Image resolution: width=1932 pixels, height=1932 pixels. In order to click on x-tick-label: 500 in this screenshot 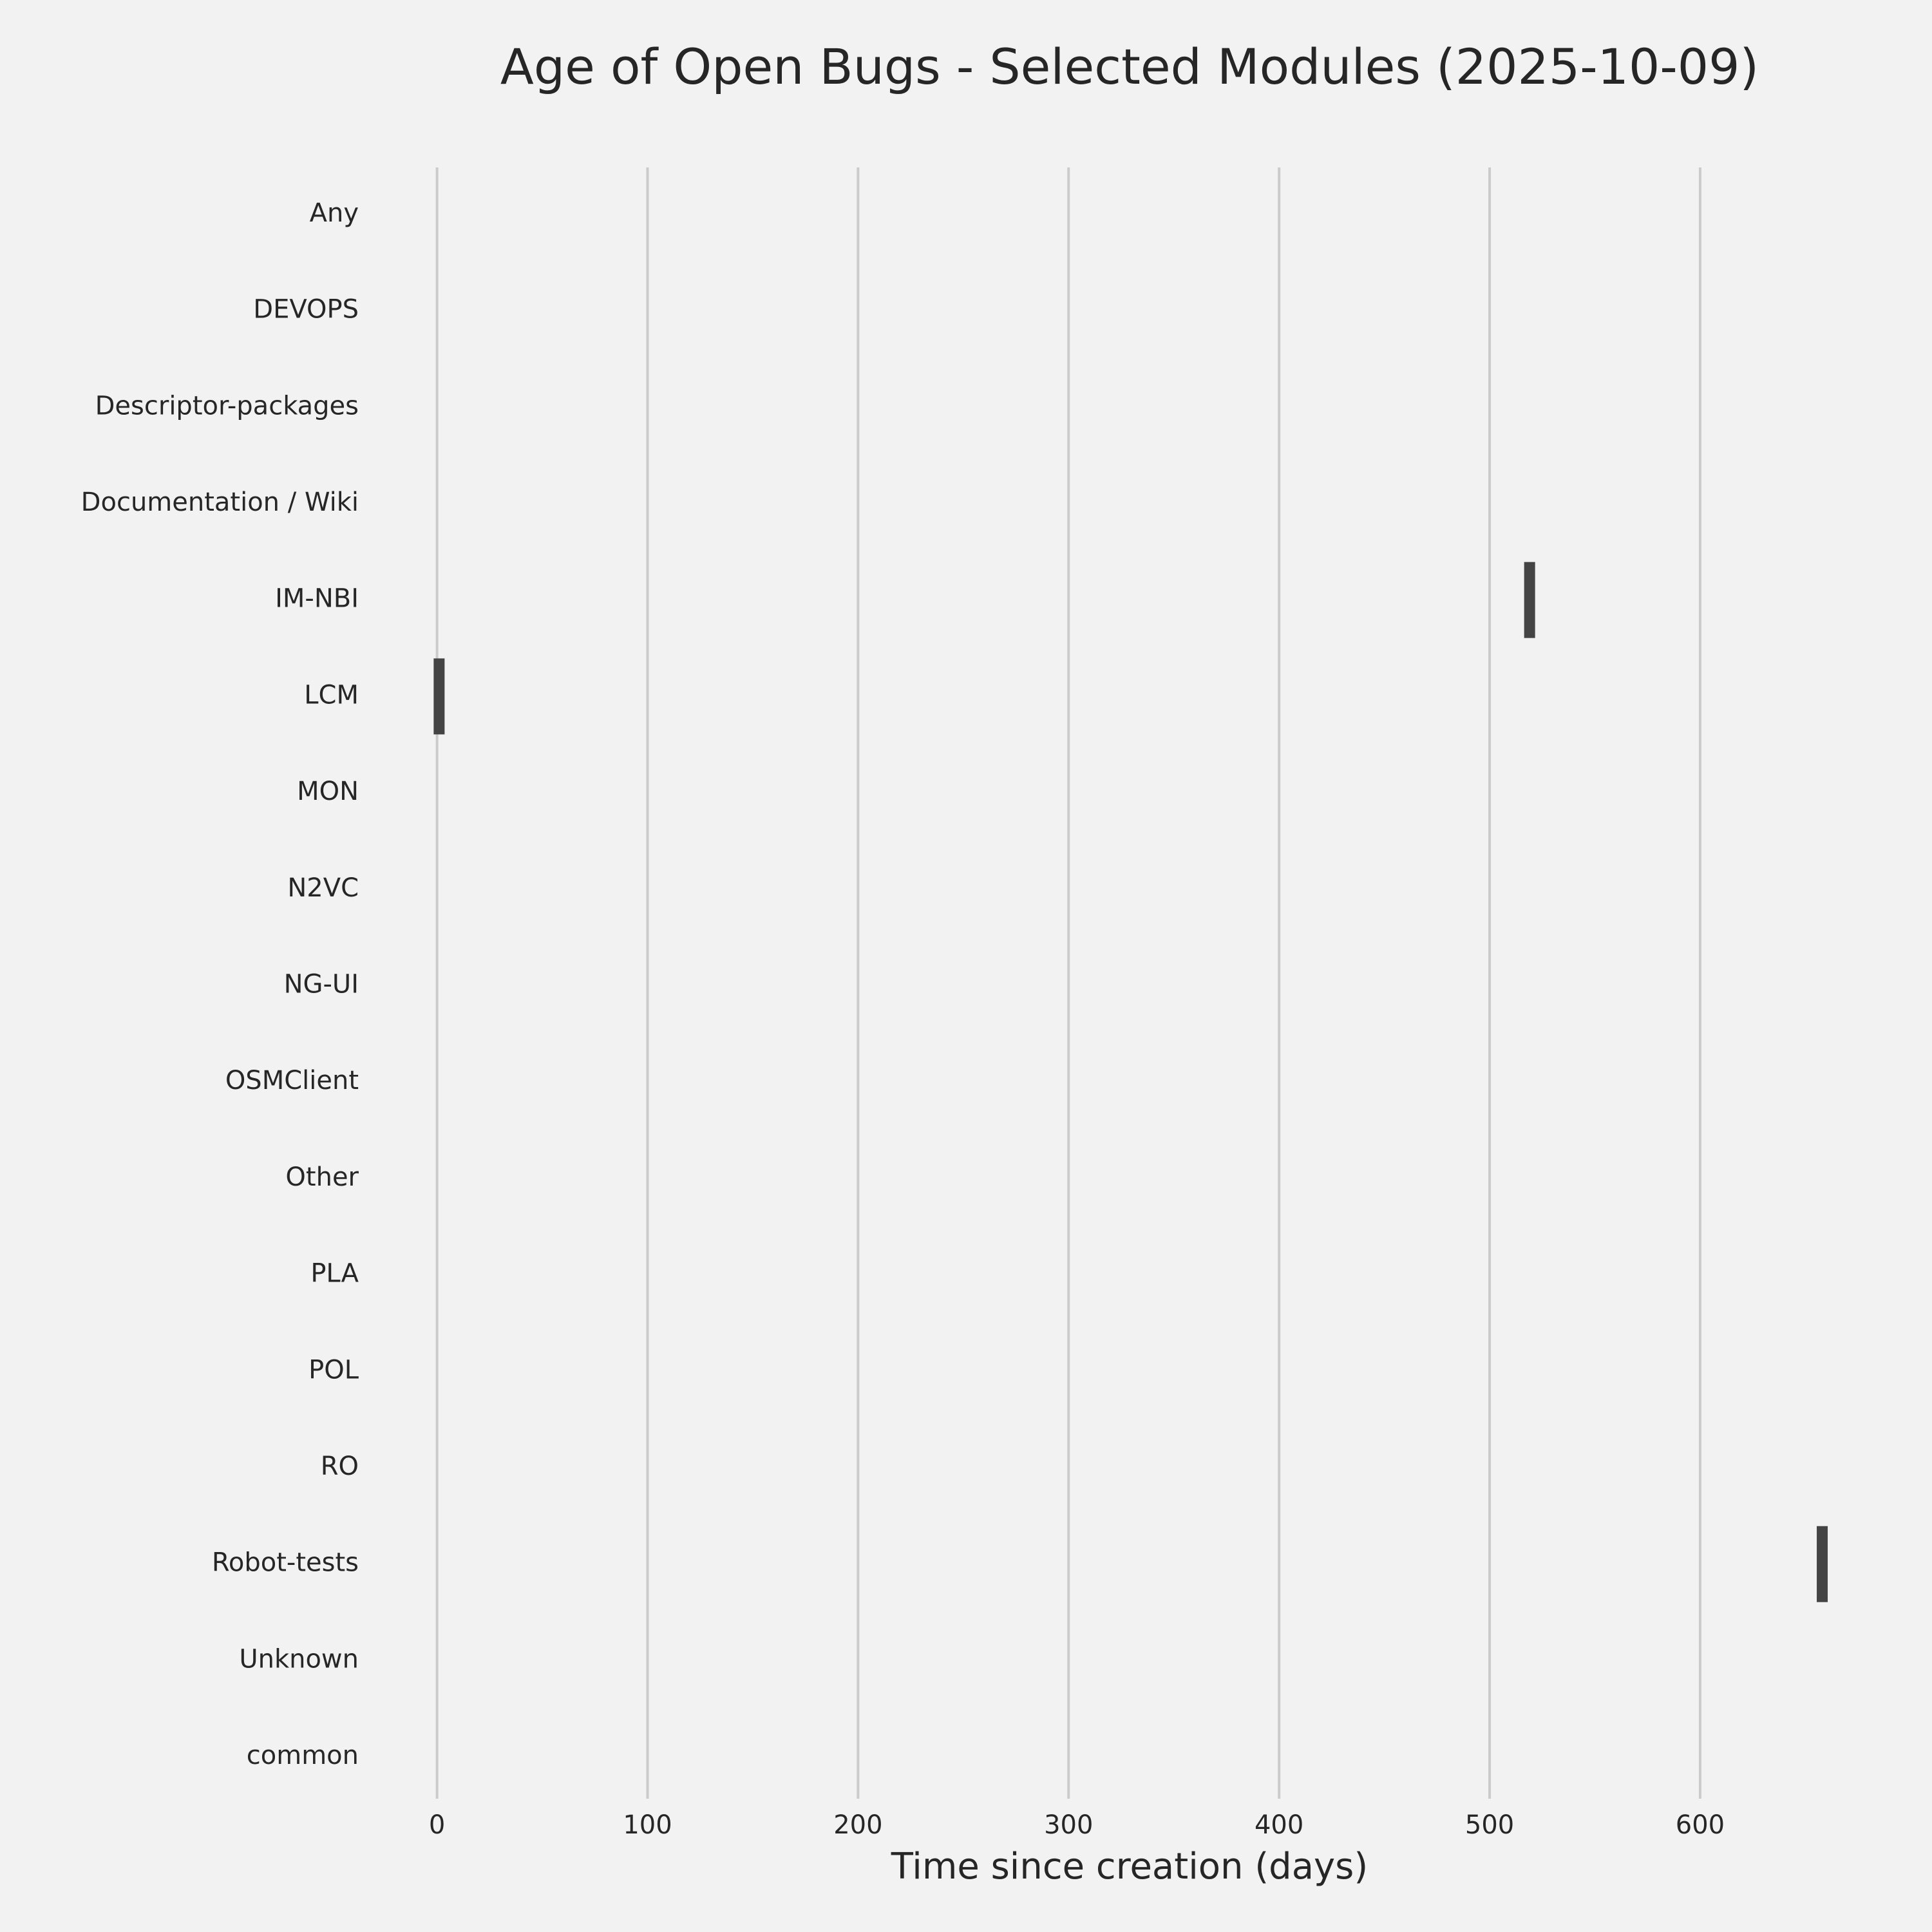, I will do `click(1490, 1825)`.